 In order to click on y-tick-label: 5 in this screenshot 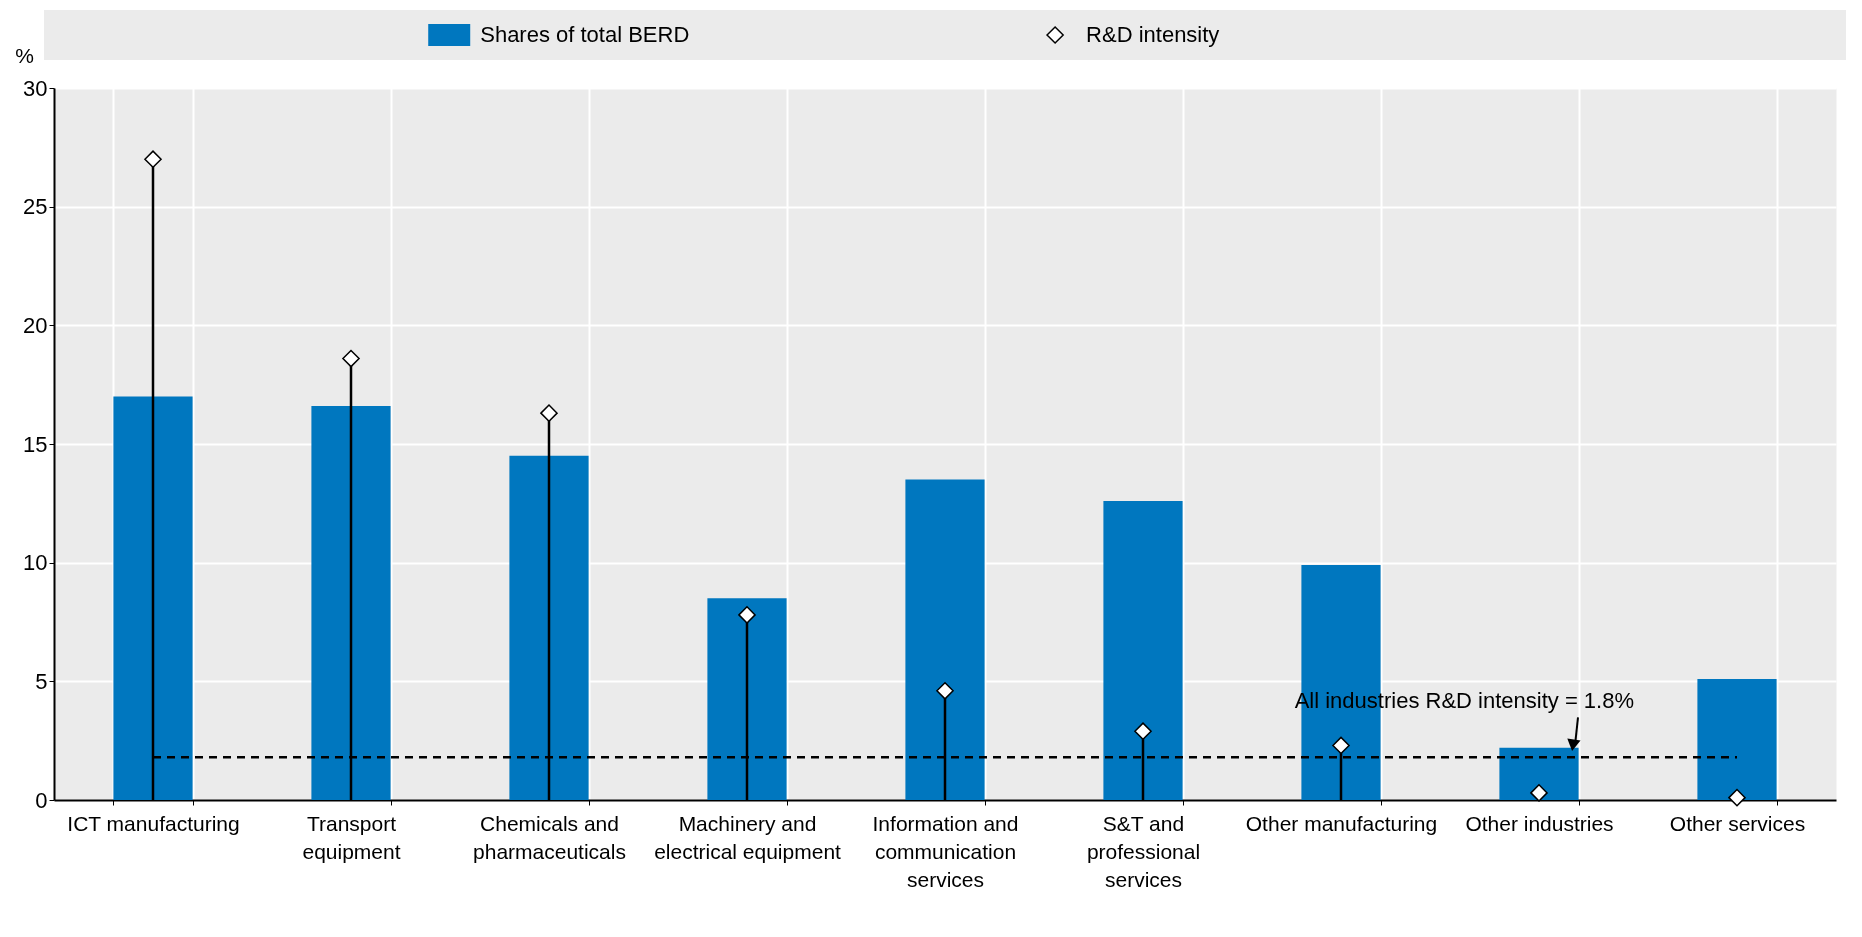, I will do `click(41, 681)`.